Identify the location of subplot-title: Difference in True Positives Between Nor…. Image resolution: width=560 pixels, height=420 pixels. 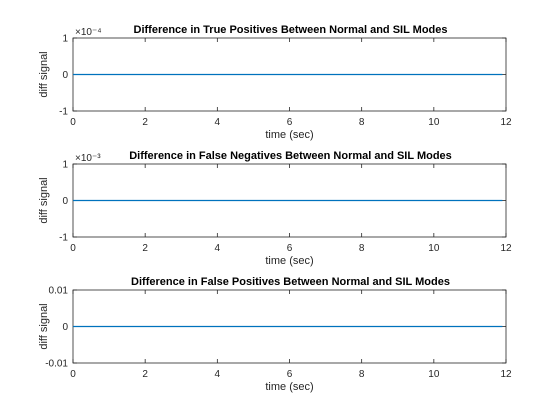
(291, 30).